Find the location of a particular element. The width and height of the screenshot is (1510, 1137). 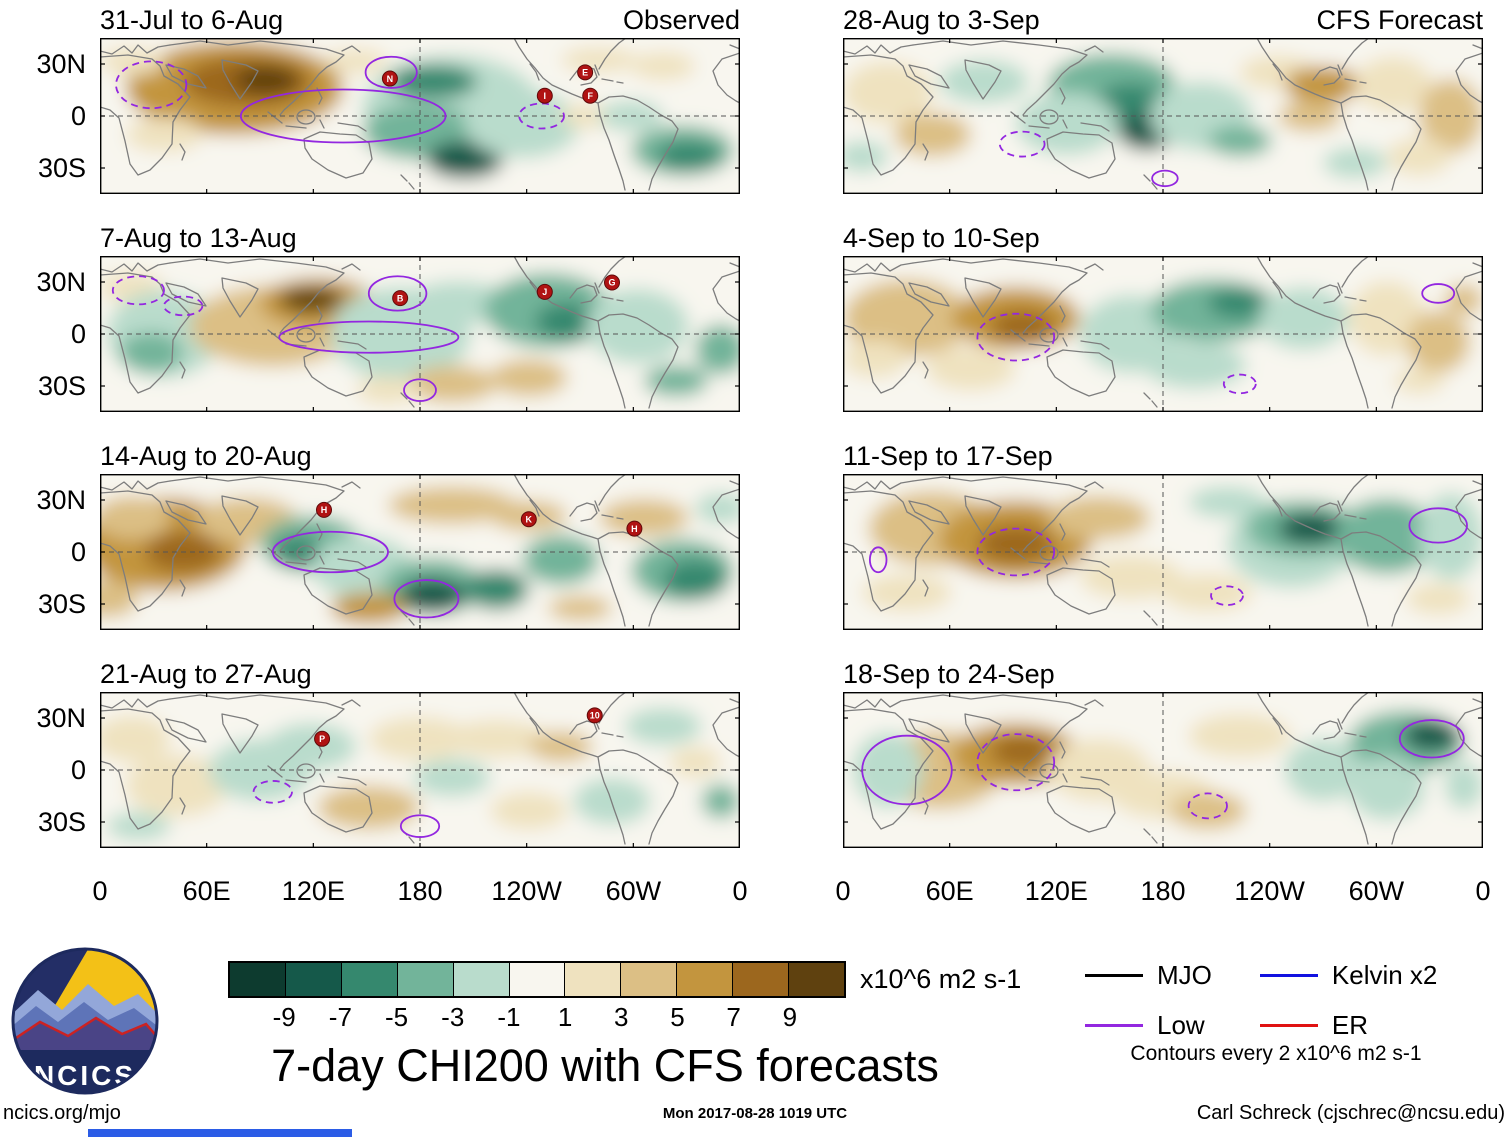

storm-symbol: B is located at coordinates (400, 298).